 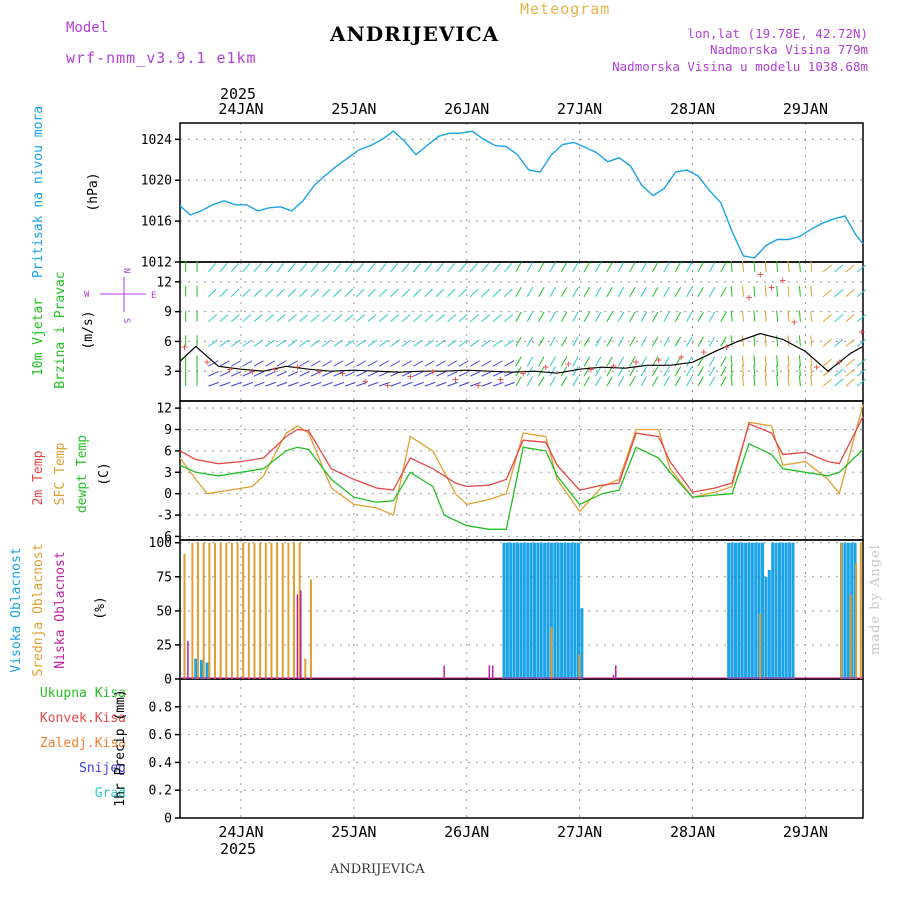 What do you see at coordinates (521, 454) in the screenshot?
I see `temp2m-line` at bounding box center [521, 454].